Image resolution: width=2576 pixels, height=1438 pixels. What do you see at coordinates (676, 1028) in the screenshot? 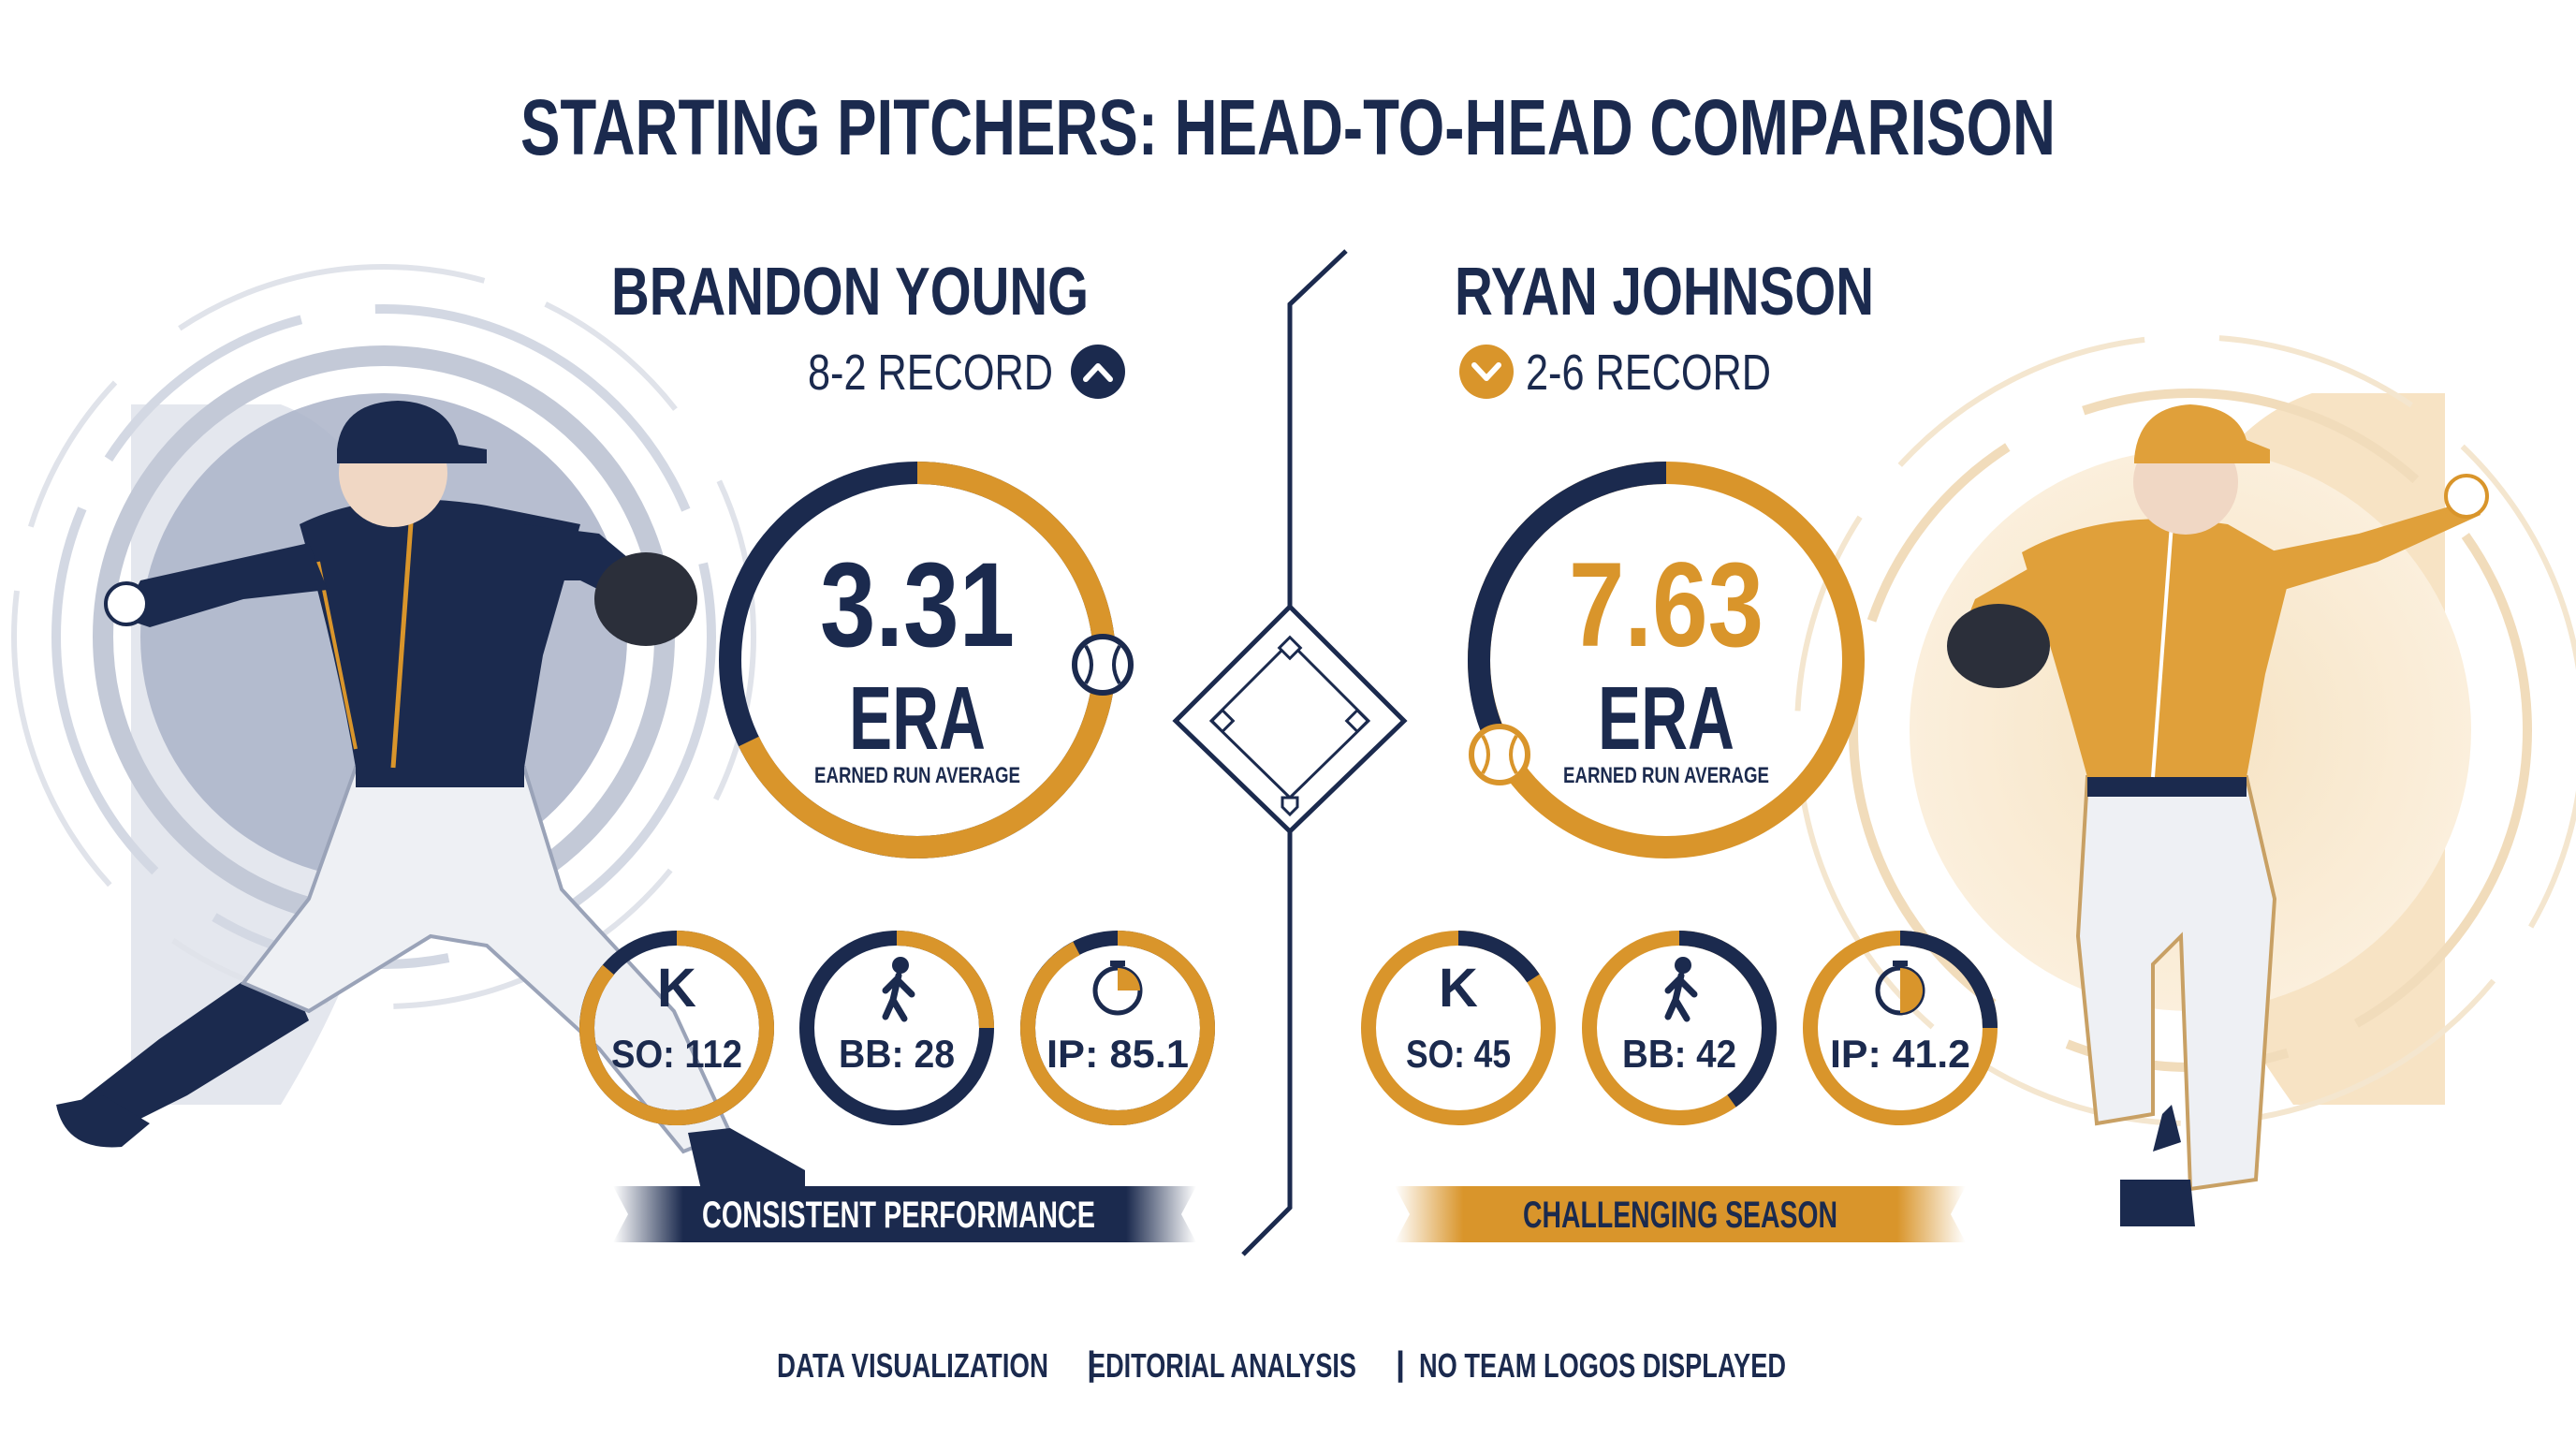
I see `stat-strikeouts: K SO: 112` at bounding box center [676, 1028].